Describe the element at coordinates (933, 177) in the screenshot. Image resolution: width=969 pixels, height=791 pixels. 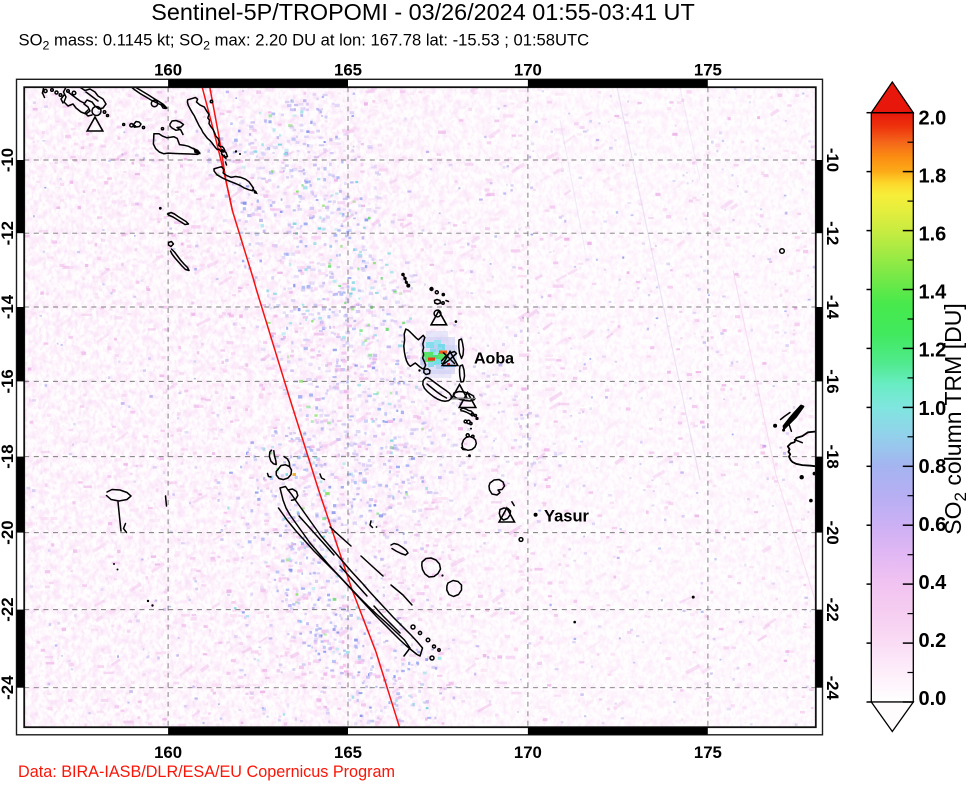
I see `svg-text: 1.8` at that location.